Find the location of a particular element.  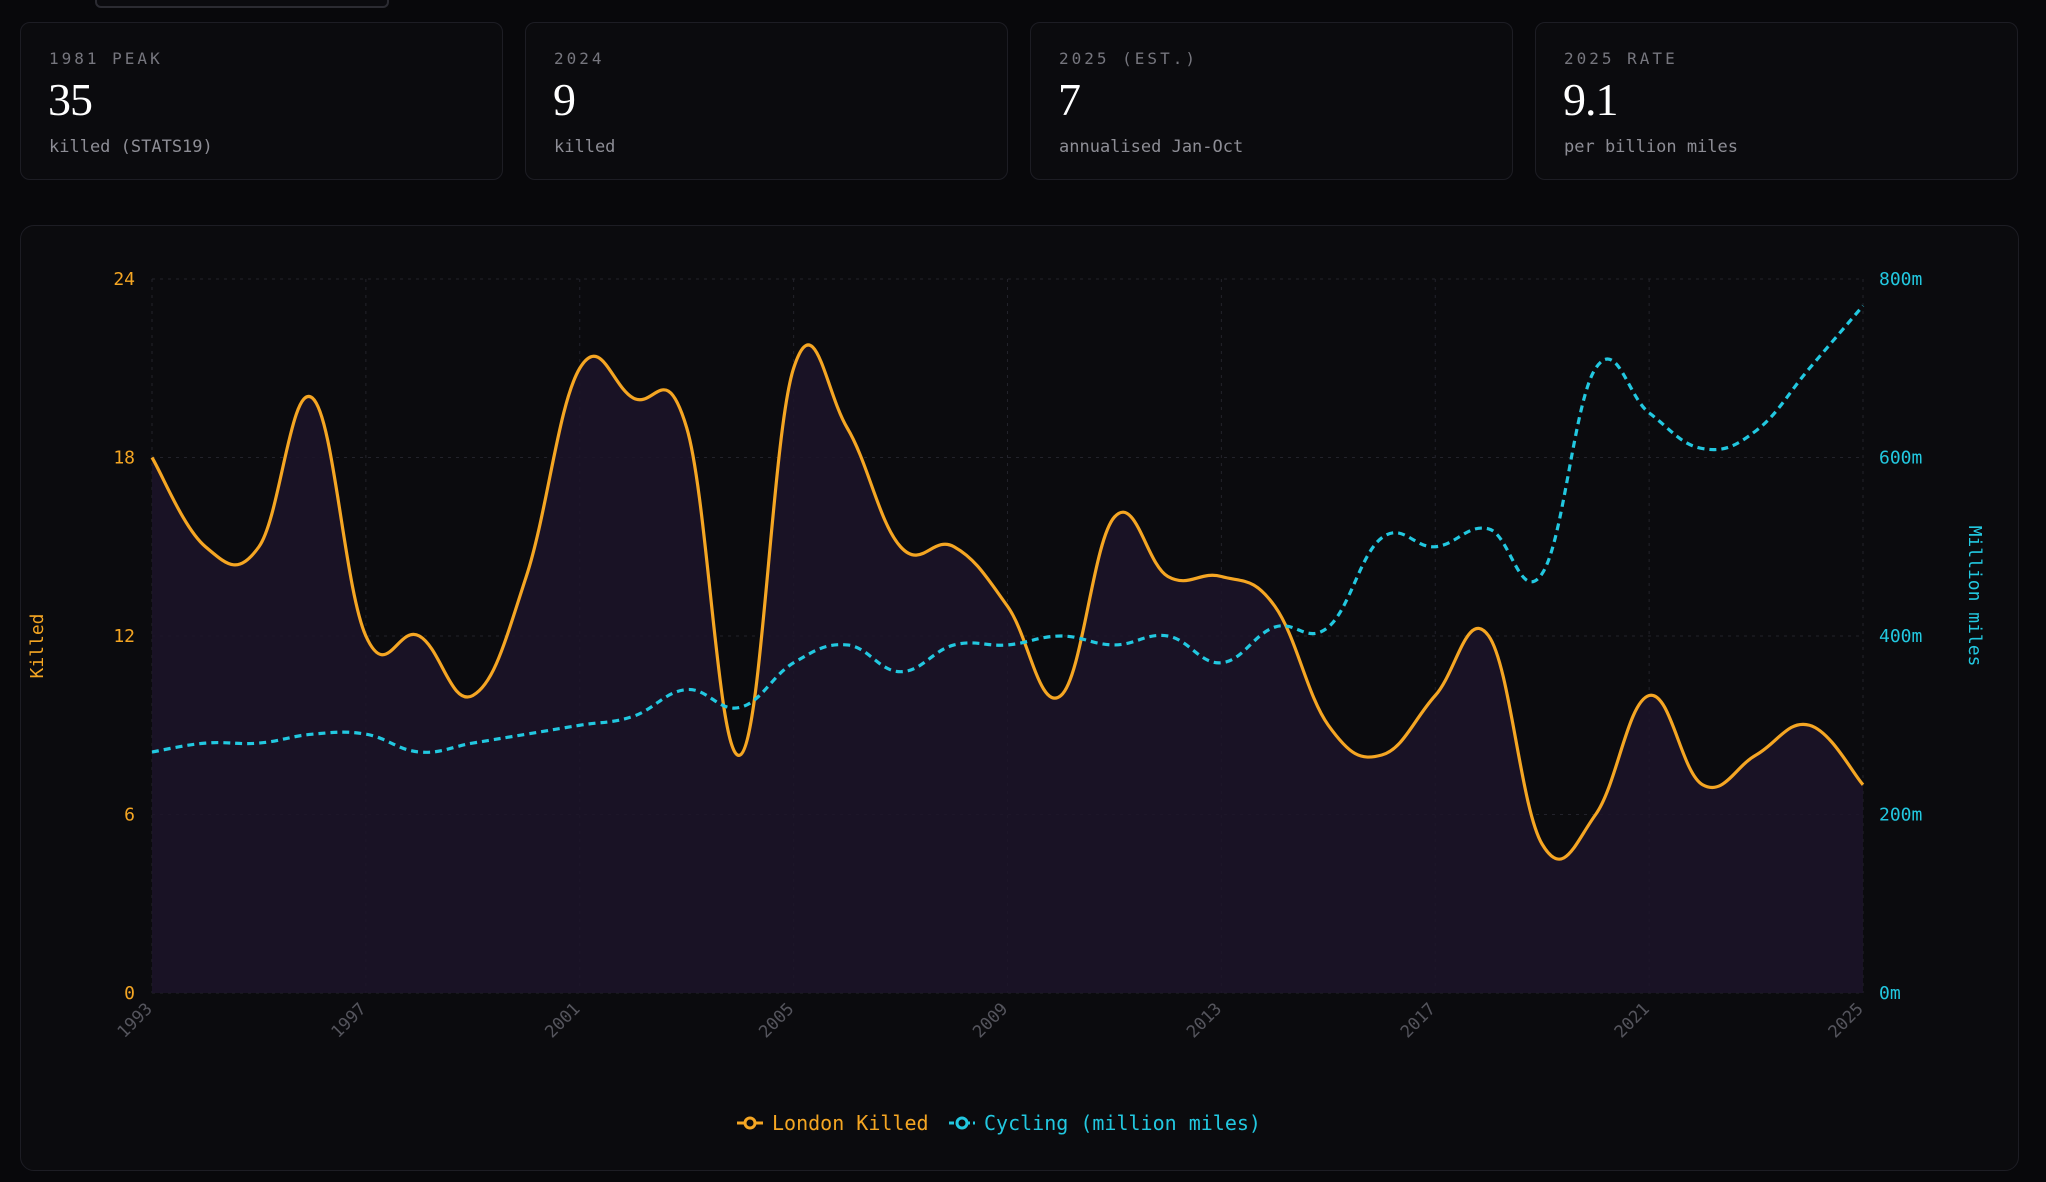

y-tick-label-right: 0m is located at coordinates (1890, 993).